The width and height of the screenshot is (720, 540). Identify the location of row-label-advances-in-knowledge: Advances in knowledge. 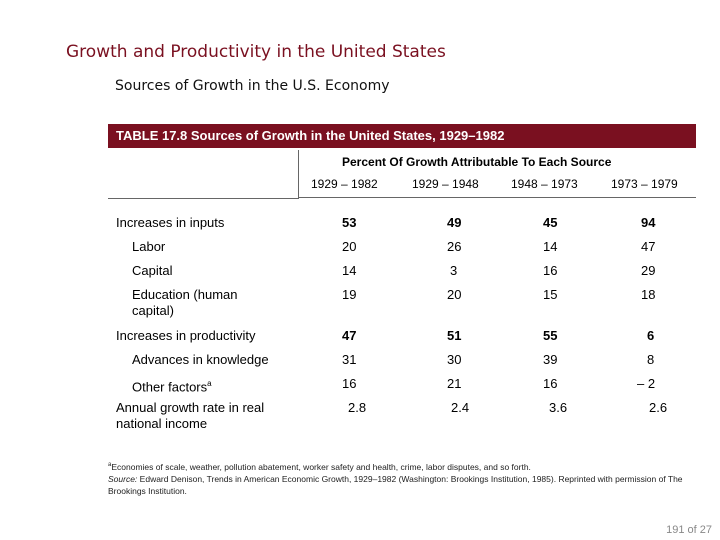
(200, 359).